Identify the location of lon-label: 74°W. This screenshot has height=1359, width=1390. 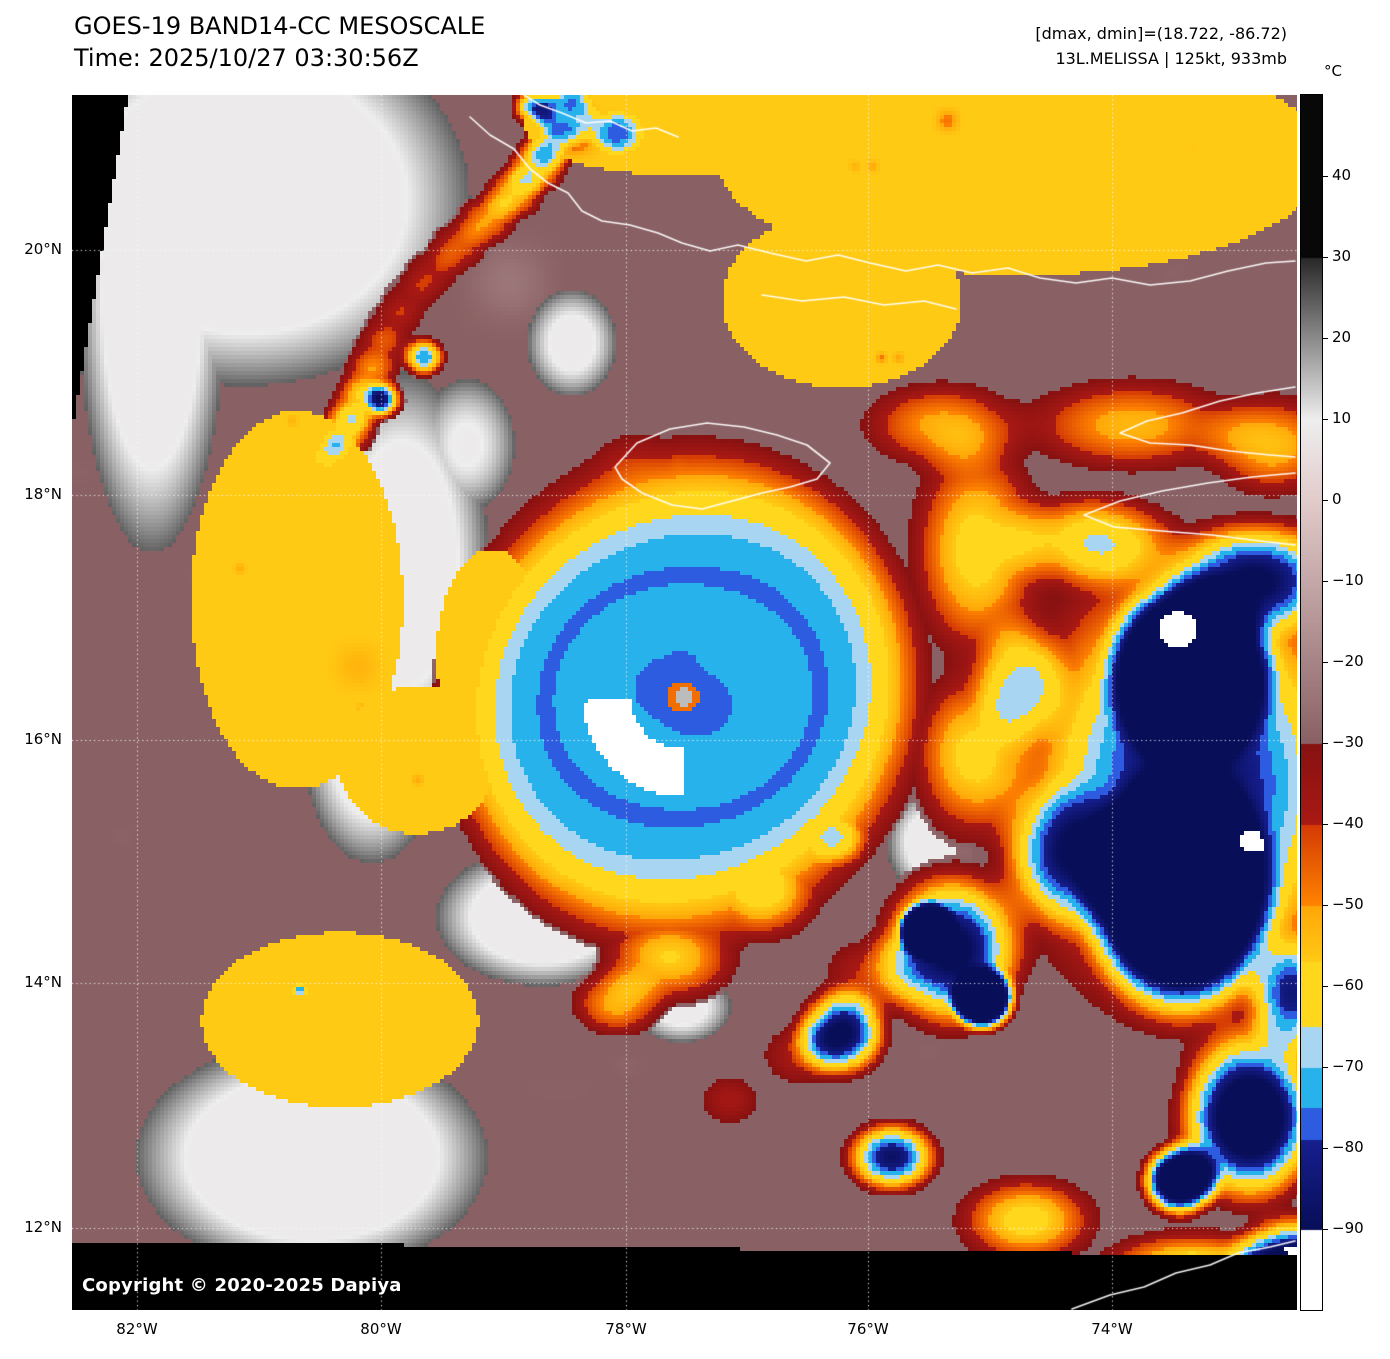
(1112, 1329).